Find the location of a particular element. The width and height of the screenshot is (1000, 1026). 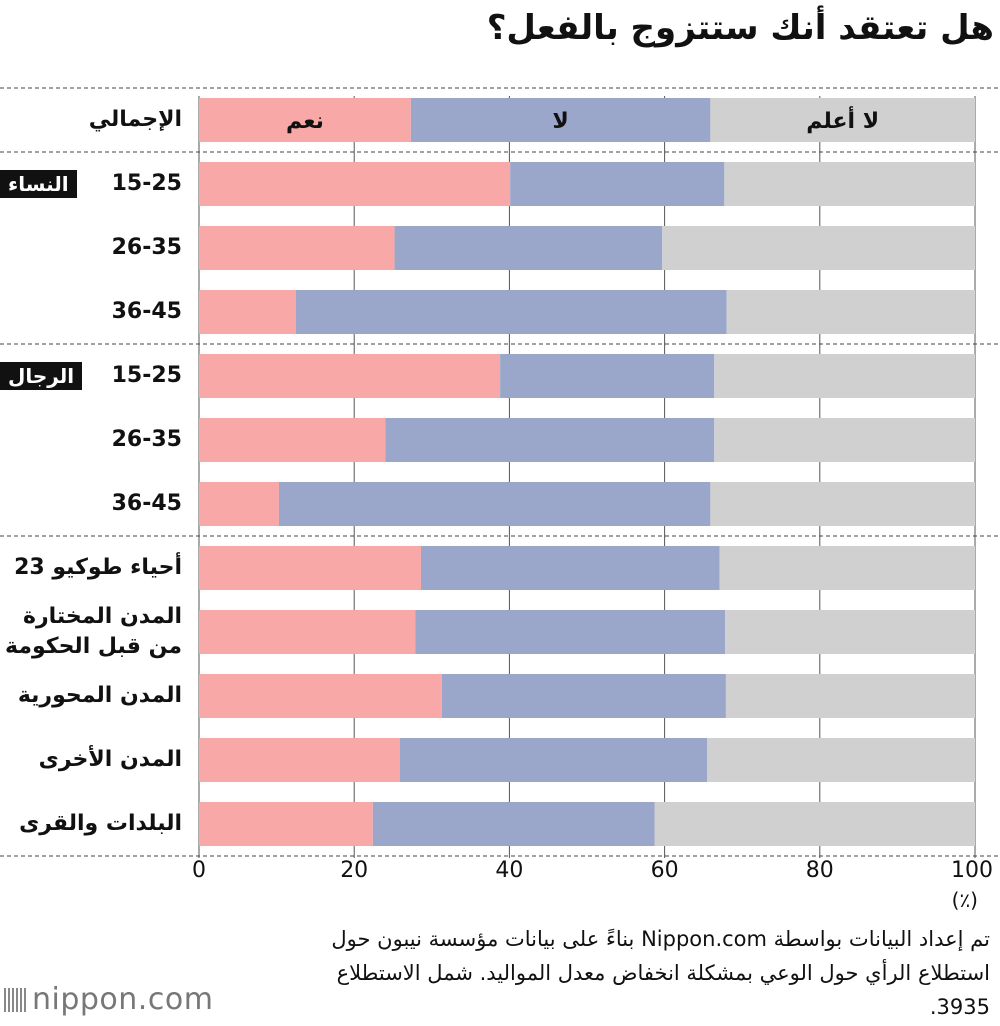

x-axis-unit: (٪) is located at coordinates (964, 900).